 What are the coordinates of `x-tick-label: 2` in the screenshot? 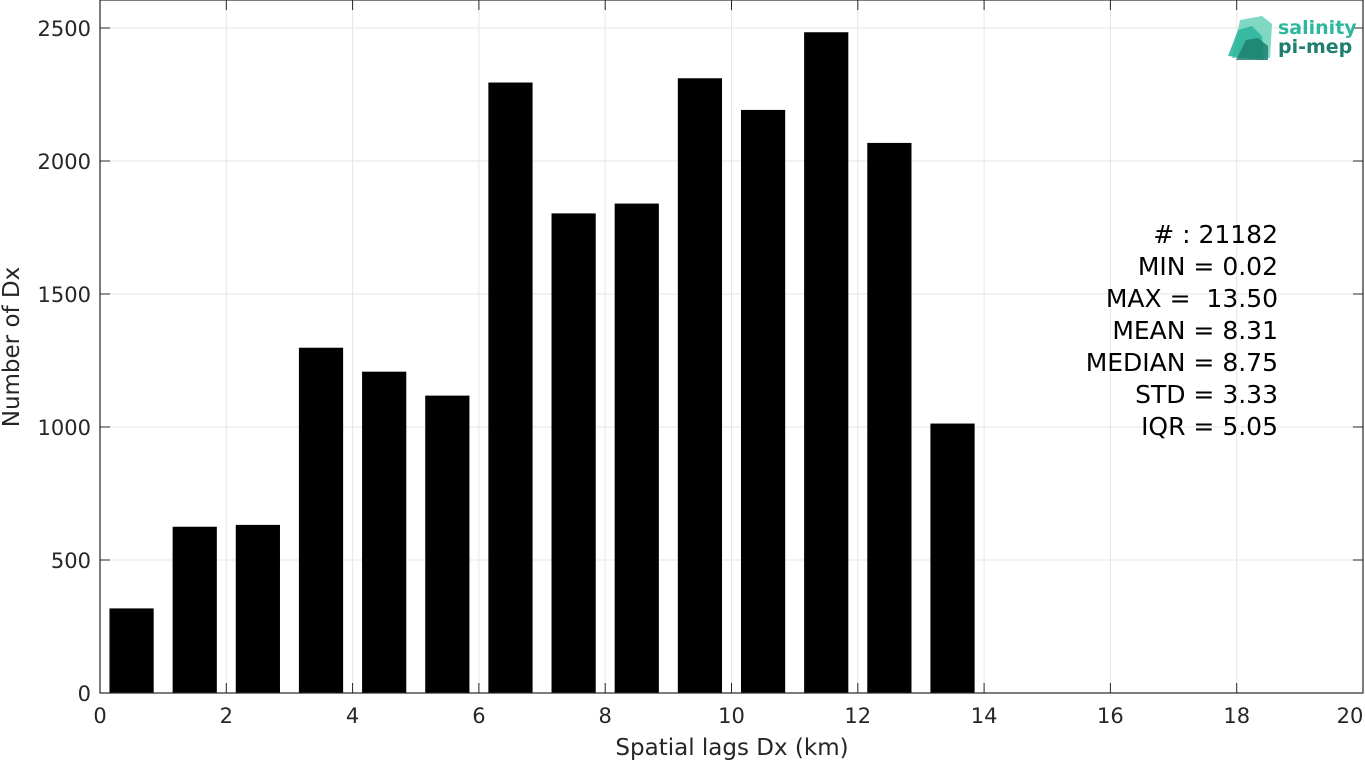 It's located at (226, 716).